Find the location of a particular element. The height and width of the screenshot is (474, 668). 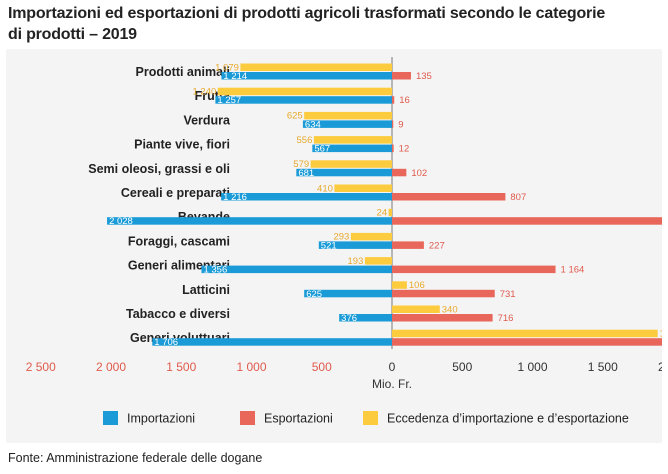

category-label: Verdura is located at coordinates (207, 120).